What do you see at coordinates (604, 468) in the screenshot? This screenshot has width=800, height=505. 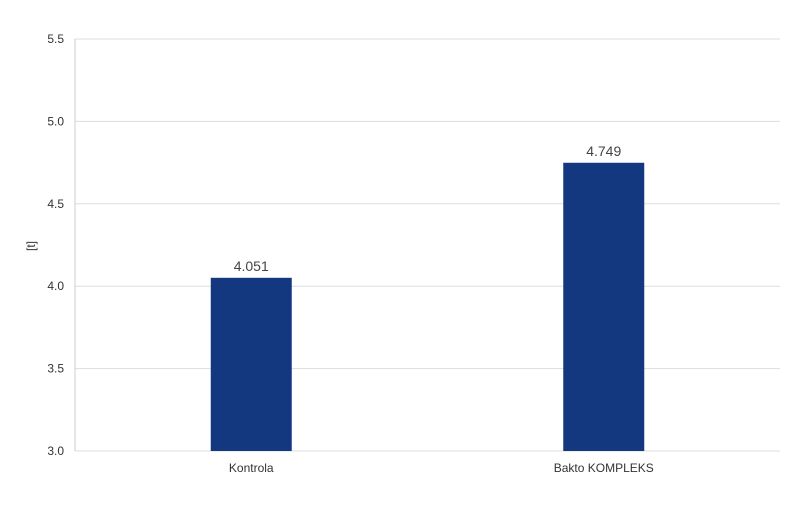 I see `x-category-label: Bakto KOMPLEKS` at bounding box center [604, 468].